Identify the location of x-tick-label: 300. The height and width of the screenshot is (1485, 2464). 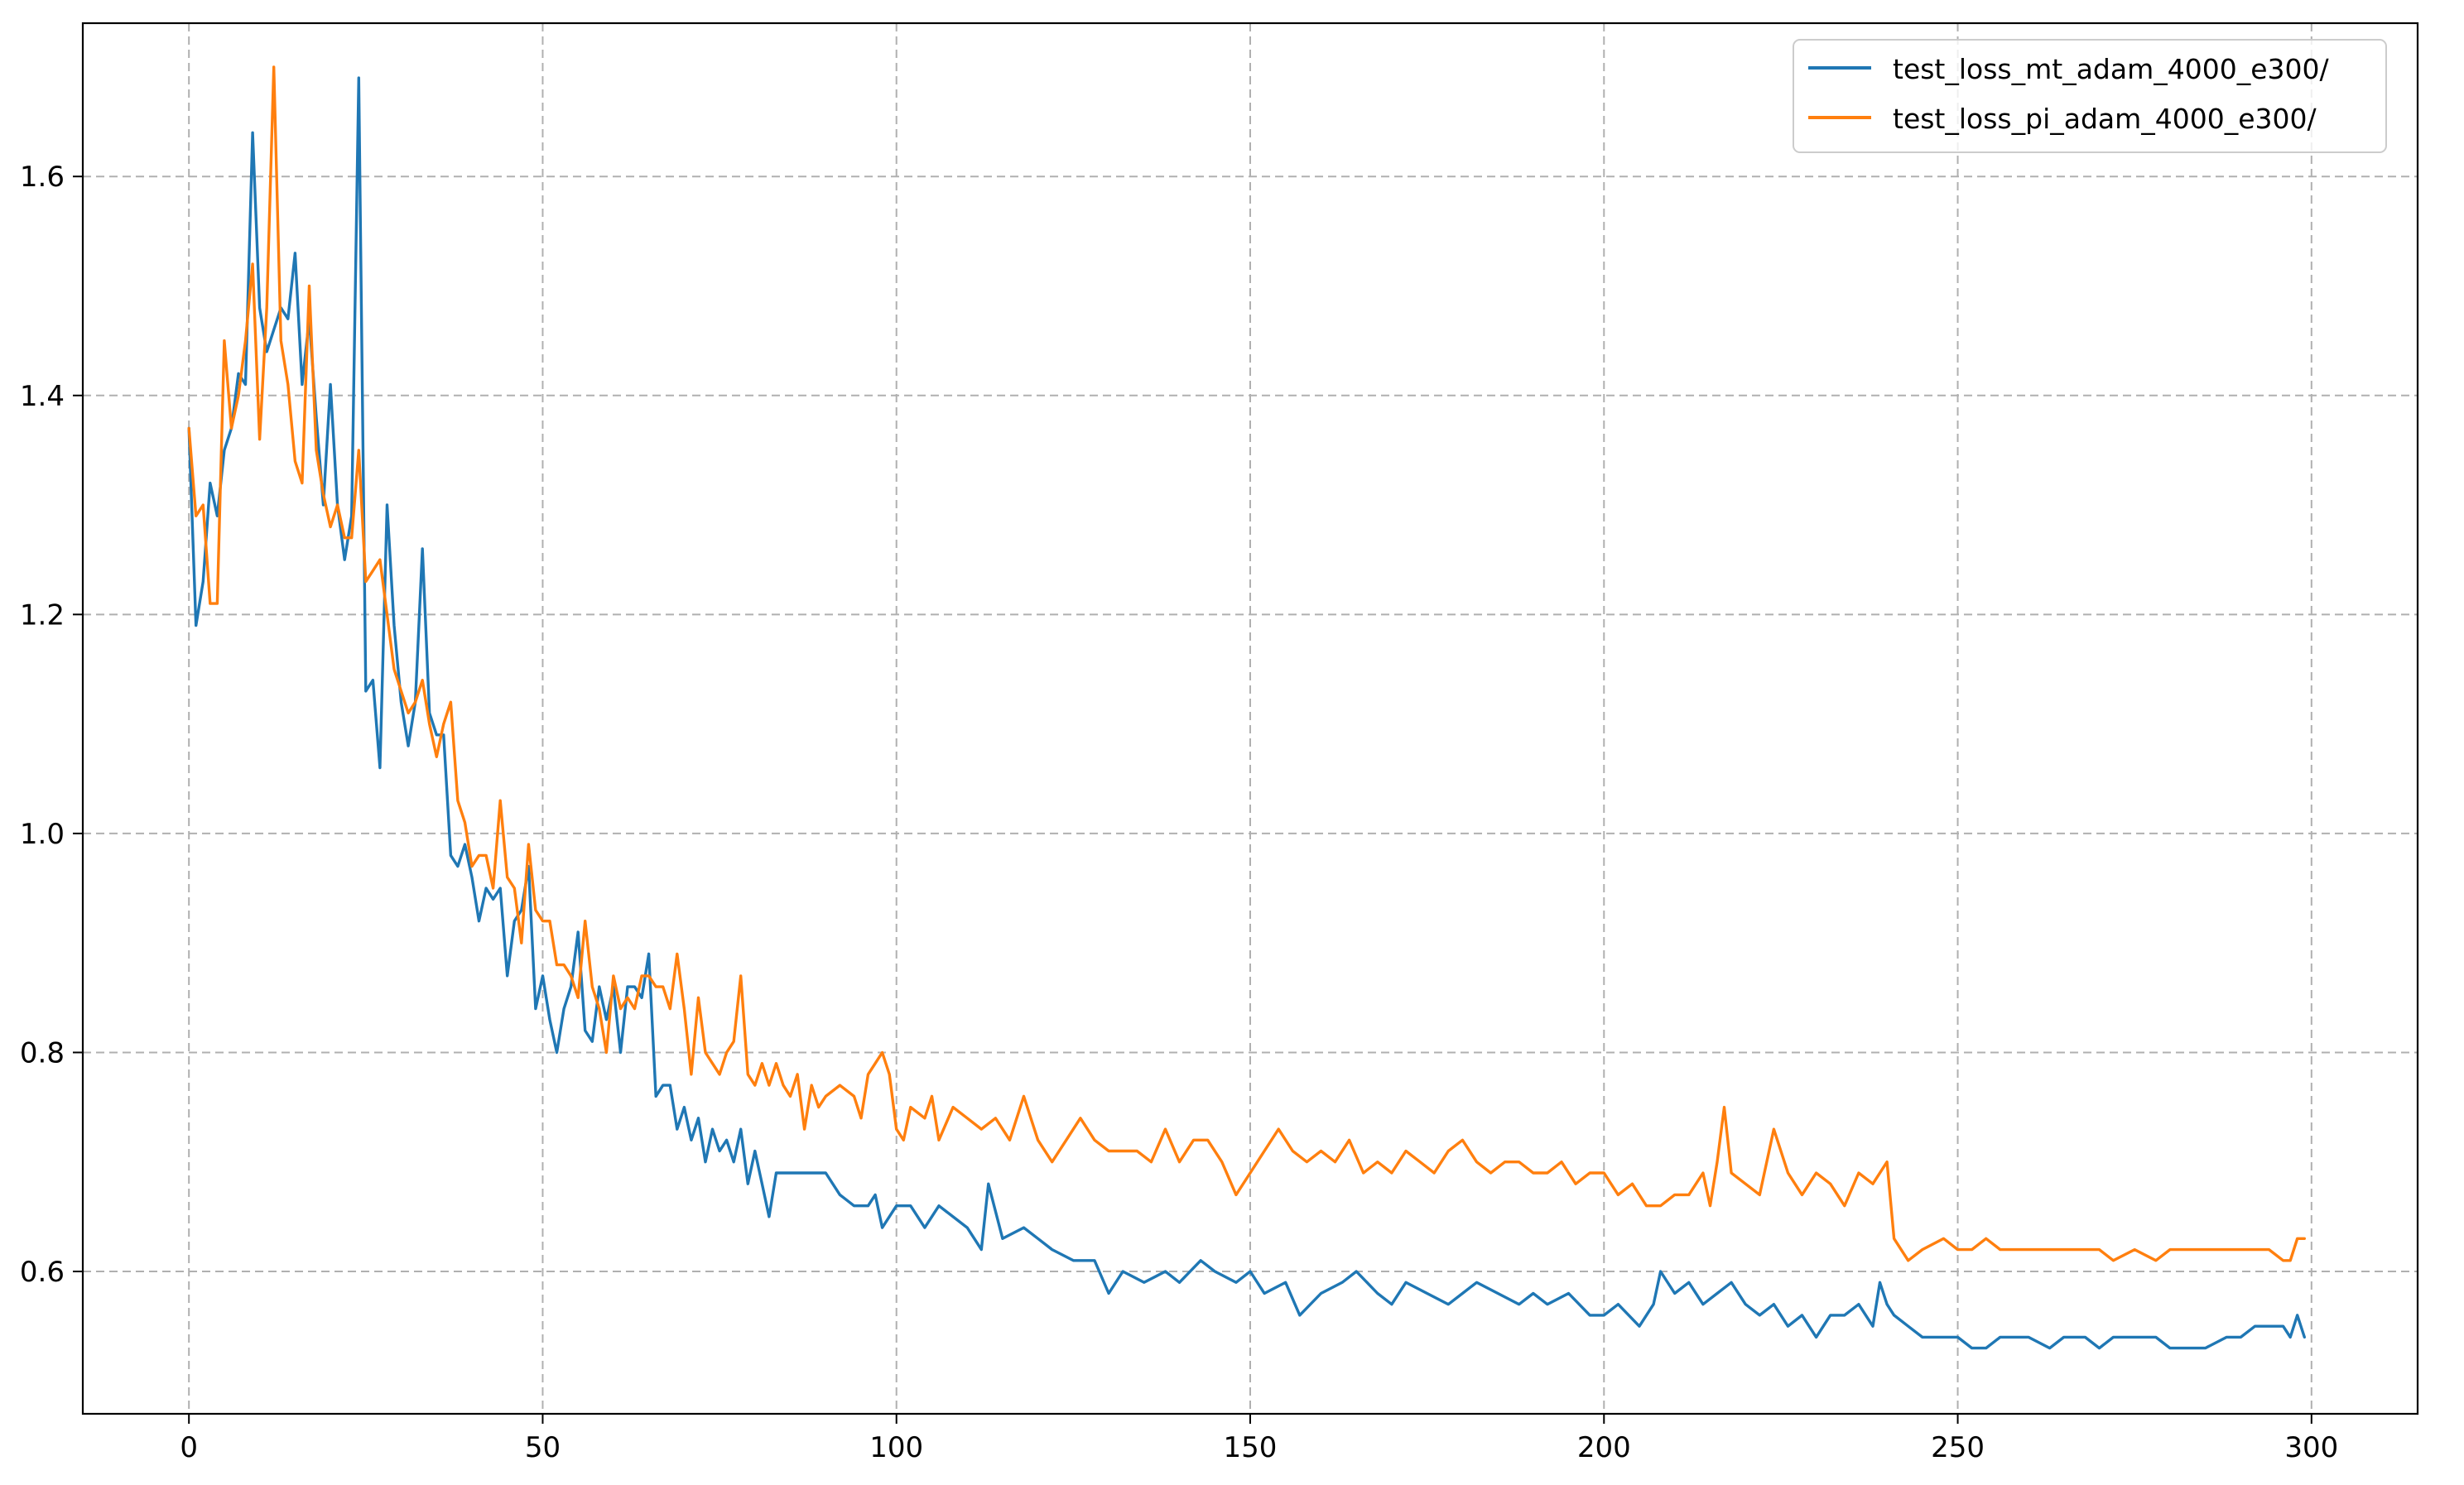
(2311, 1447).